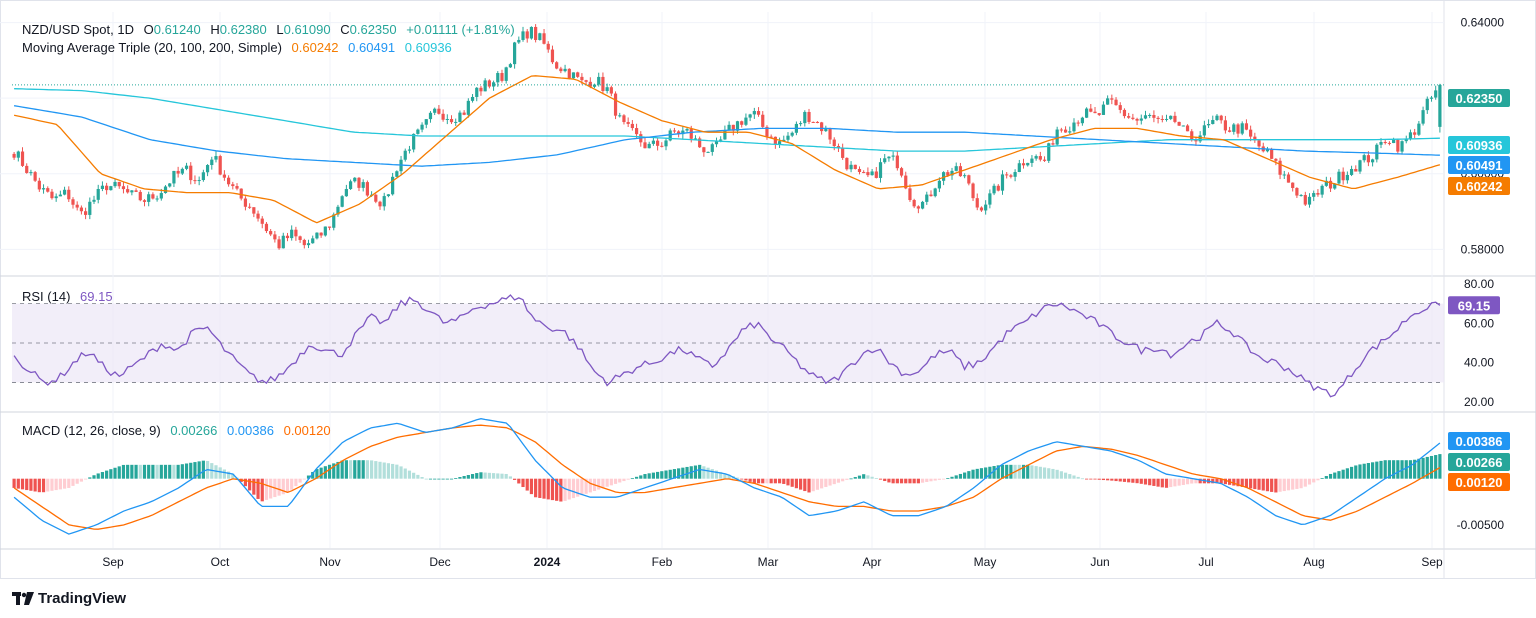 The image size is (1536, 618). I want to click on tradingview-brand: TradingView, so click(69, 598).